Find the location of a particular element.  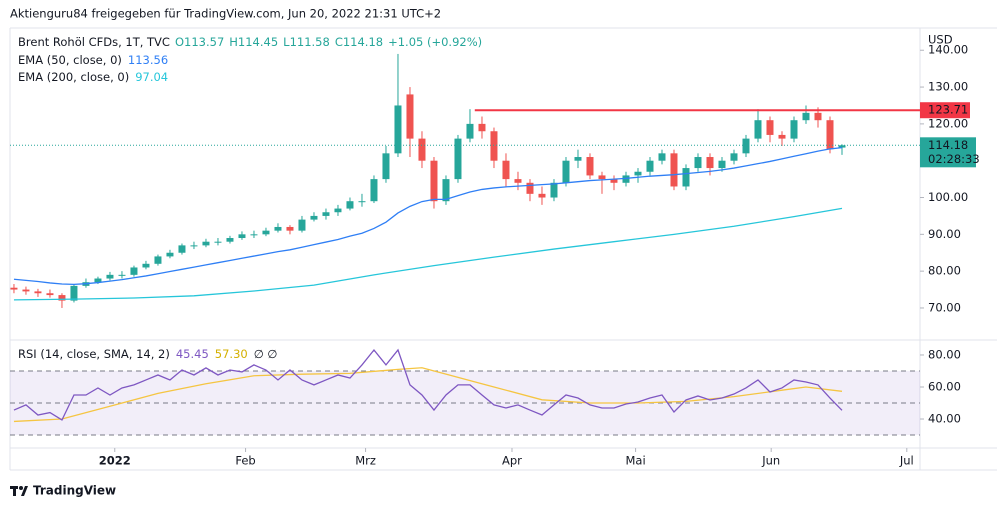

legend-value: 113.56 is located at coordinates (148, 60).